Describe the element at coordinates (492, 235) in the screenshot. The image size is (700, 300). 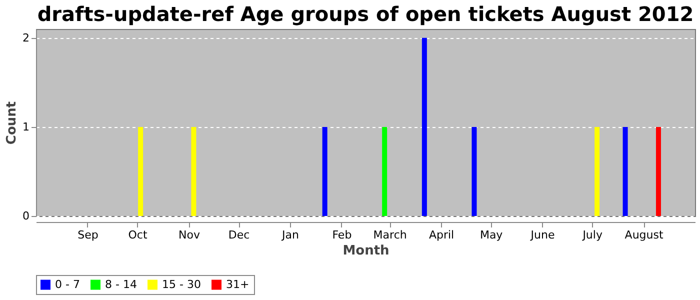
I see `x-tick-label: May` at that location.